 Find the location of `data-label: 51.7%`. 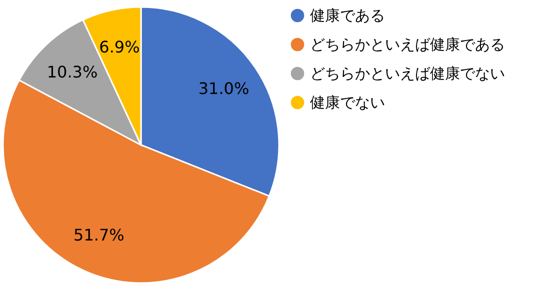

data-label: 51.7% is located at coordinates (99, 235).